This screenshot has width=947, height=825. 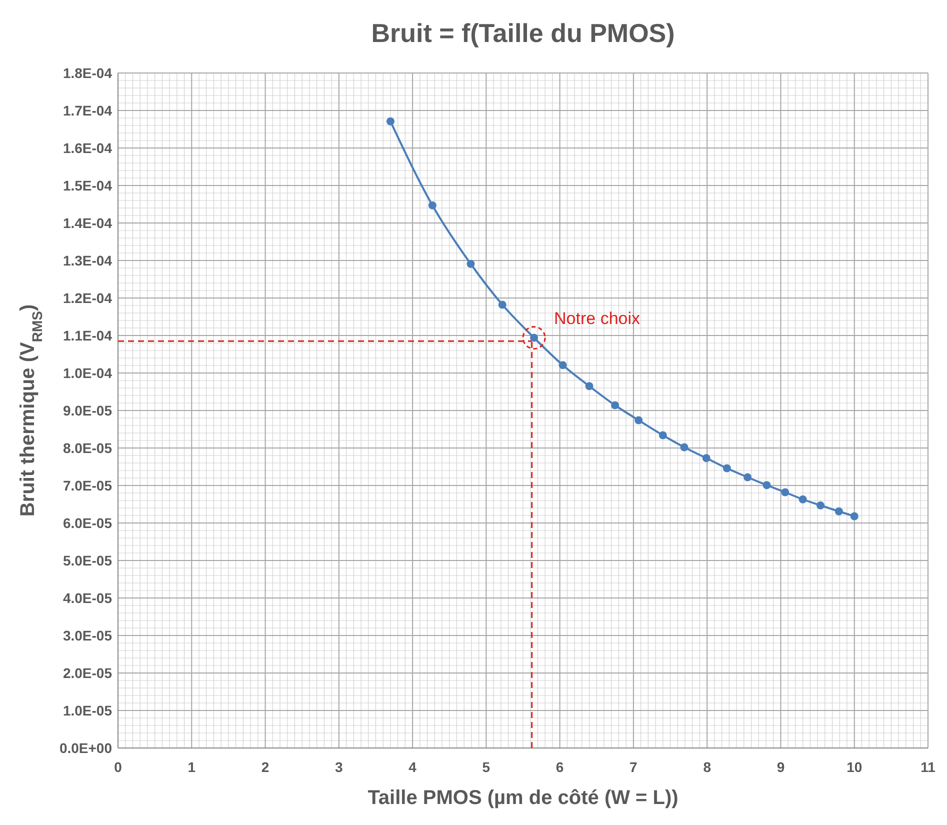 I want to click on y-tick-label: 0.0E+00, so click(x=85, y=748).